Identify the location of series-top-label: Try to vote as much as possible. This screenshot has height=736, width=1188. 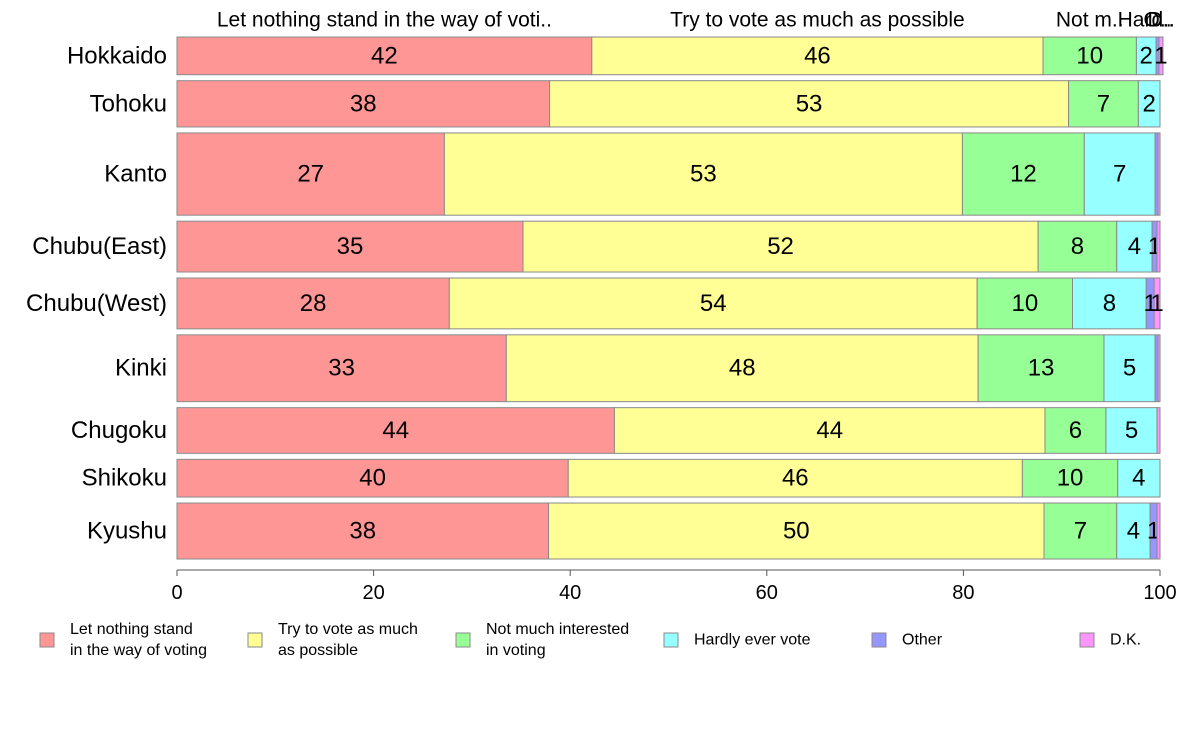
(817, 20).